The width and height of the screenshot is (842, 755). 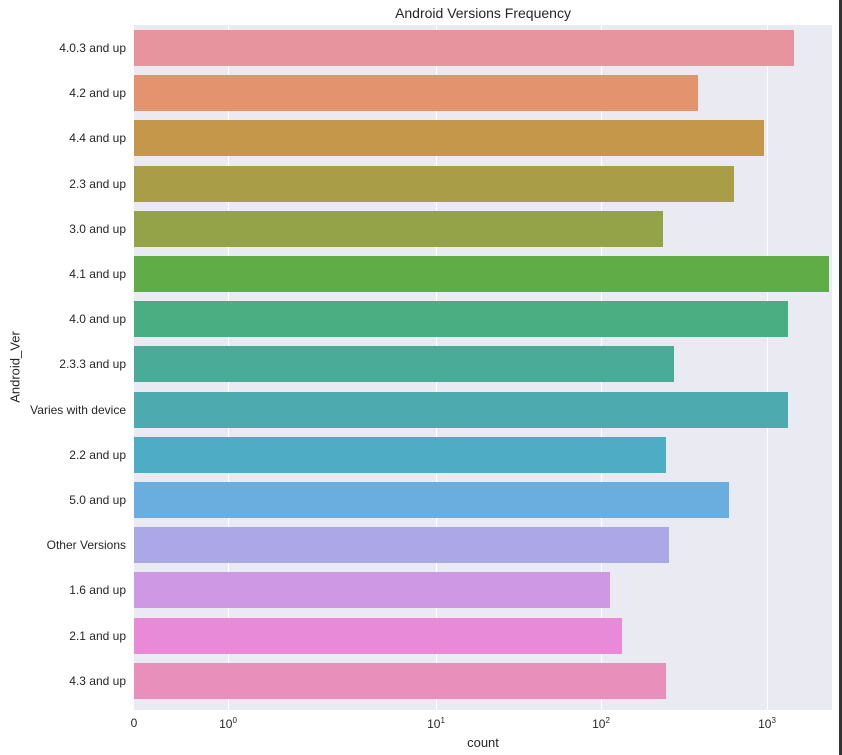 What do you see at coordinates (483, 13) in the screenshot?
I see `chart-title: Android Versions Frequency` at bounding box center [483, 13].